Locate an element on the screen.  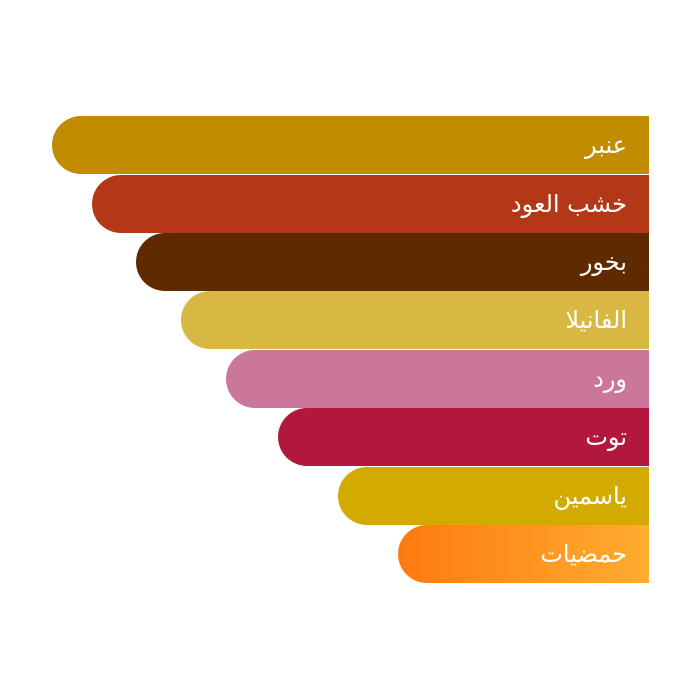
note-label-rose: ورد is located at coordinates (610, 379).